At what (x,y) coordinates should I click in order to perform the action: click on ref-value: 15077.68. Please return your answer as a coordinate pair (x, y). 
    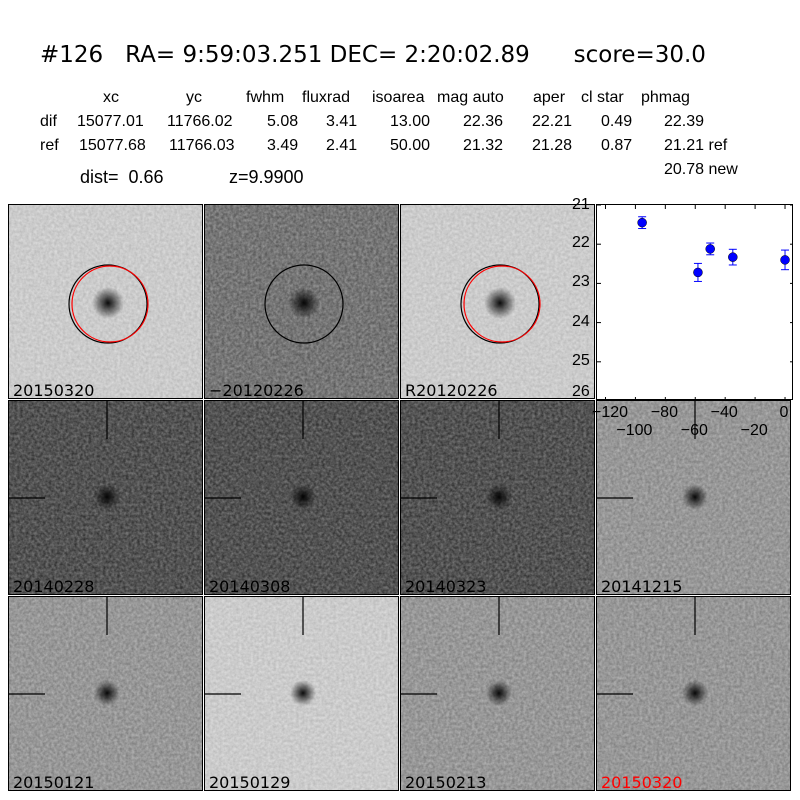
    Looking at the image, I should click on (112, 145).